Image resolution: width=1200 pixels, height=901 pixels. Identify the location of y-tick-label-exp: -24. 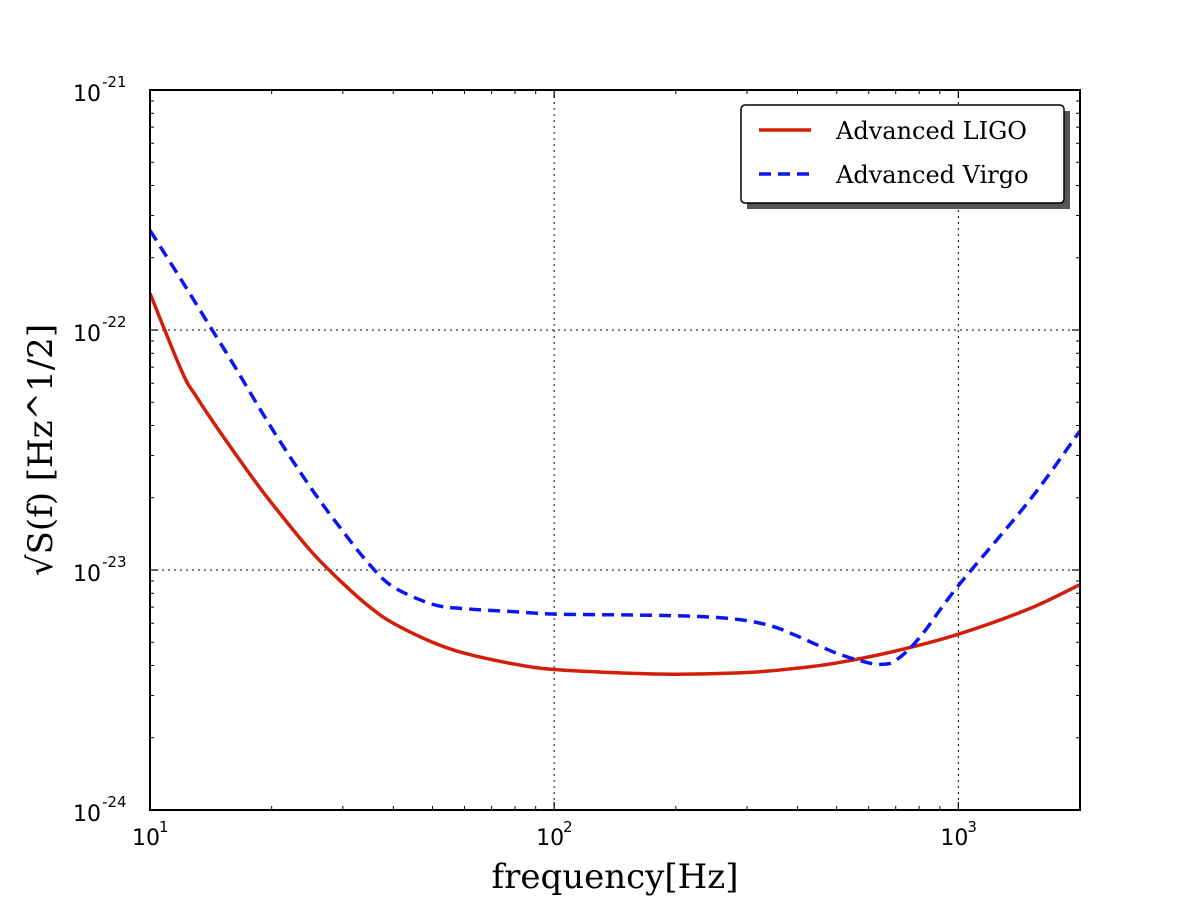
(114, 802).